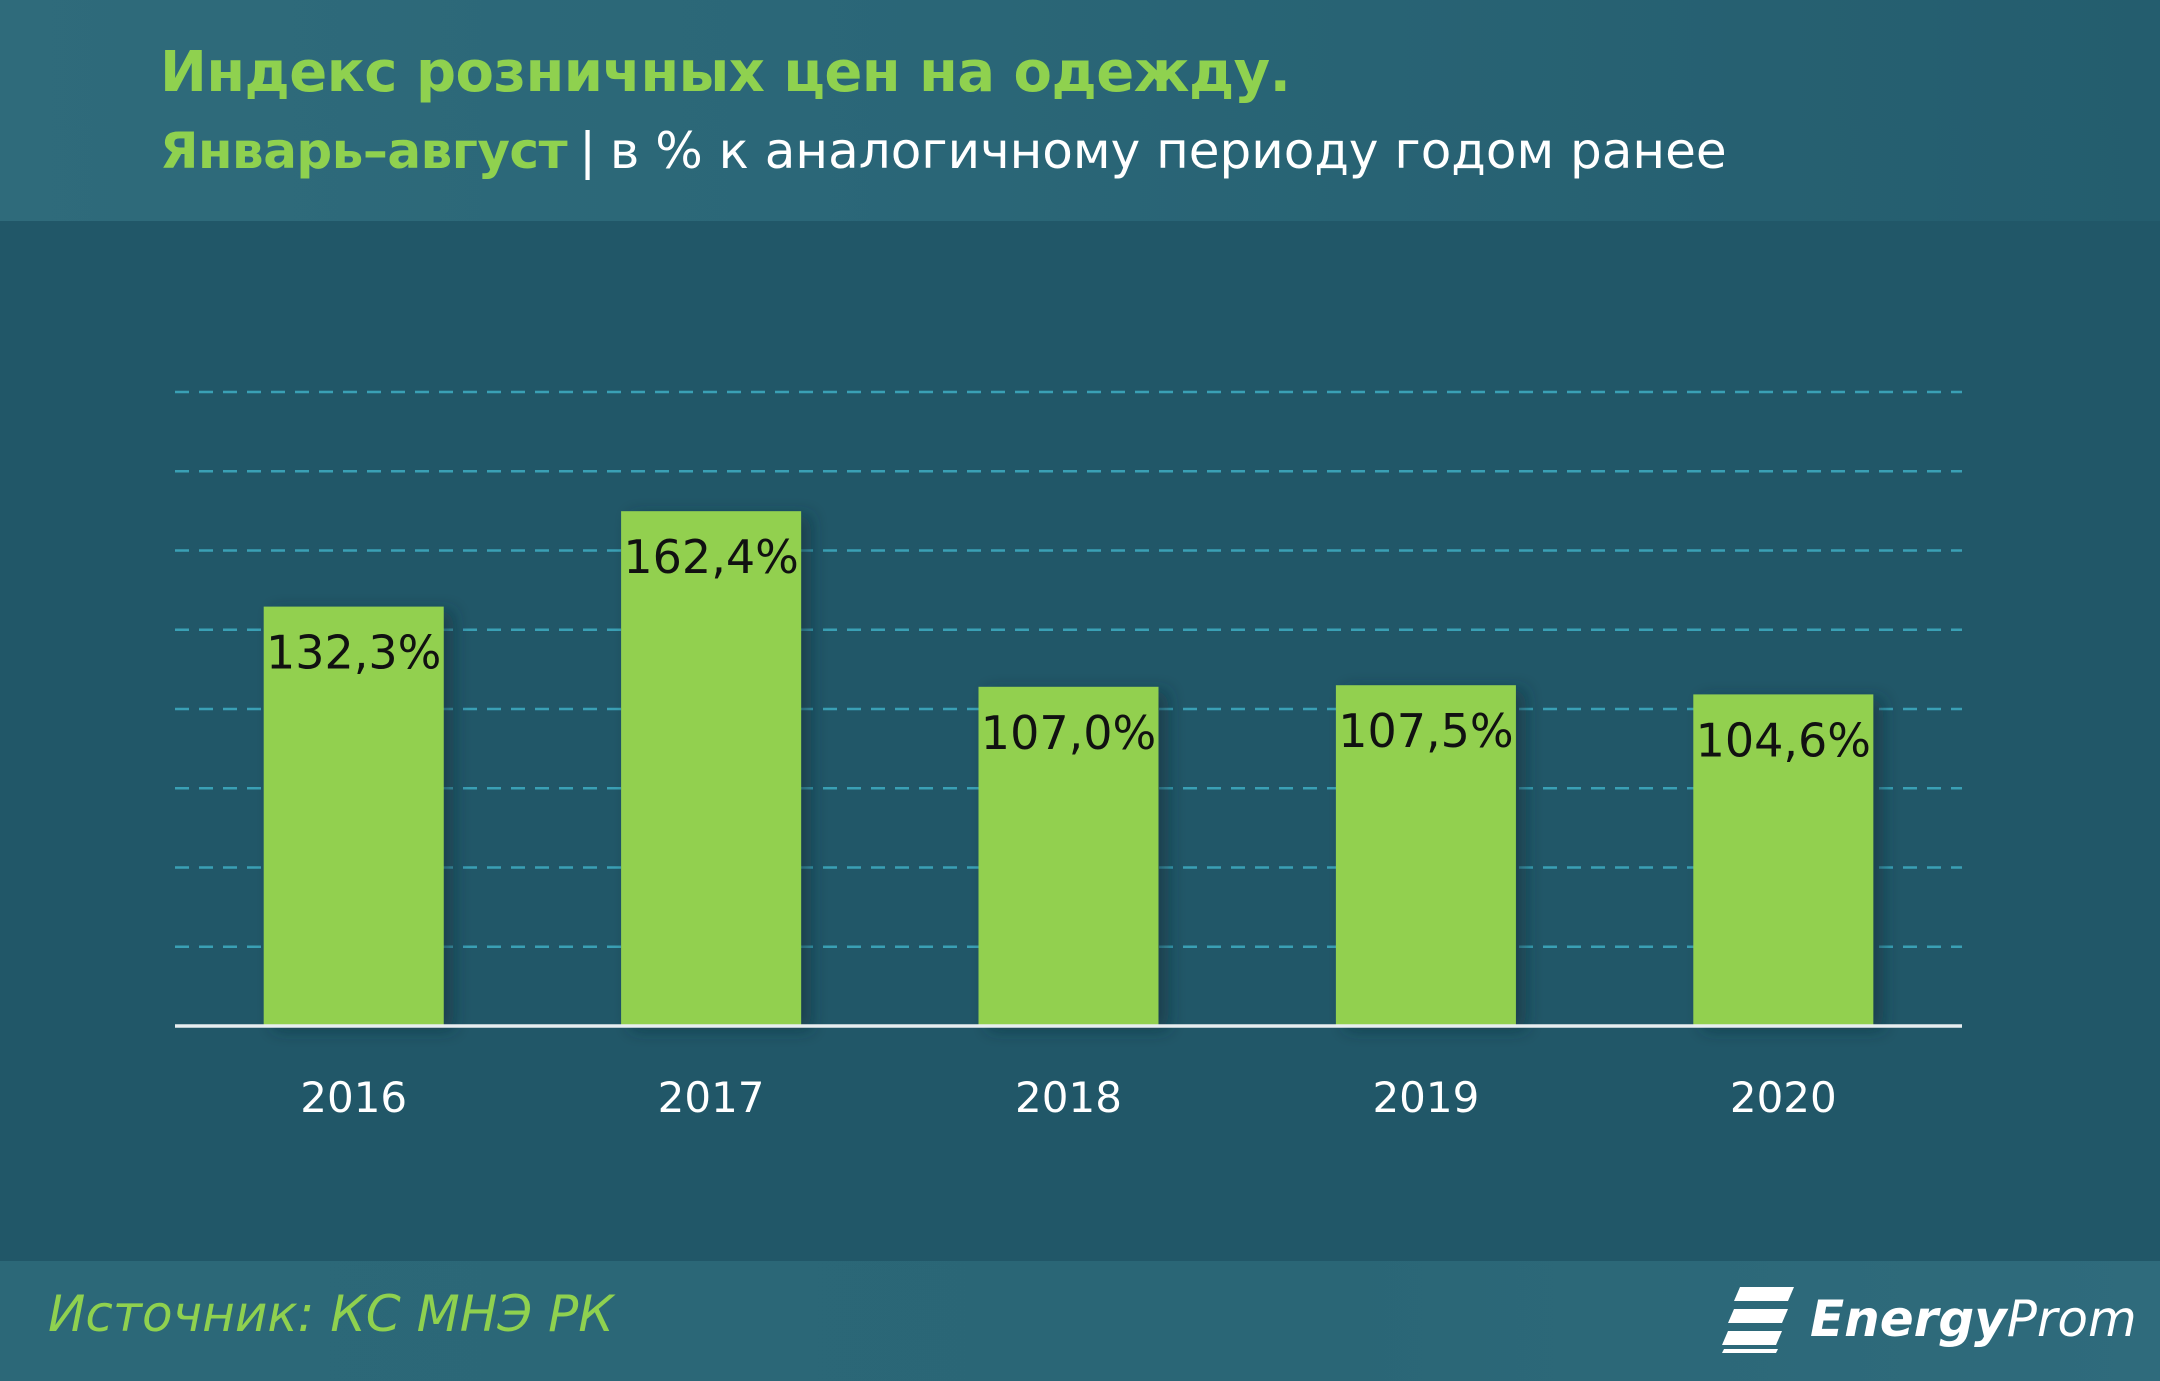  Describe the element at coordinates (1080, 1321) in the screenshot. I see `footer: Источник: КС МНЭ РК EnergyProm` at that location.